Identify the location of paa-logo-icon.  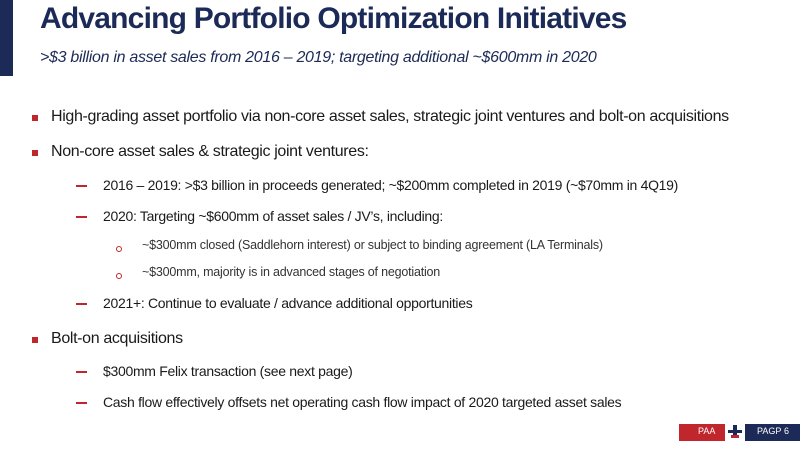
(735, 432).